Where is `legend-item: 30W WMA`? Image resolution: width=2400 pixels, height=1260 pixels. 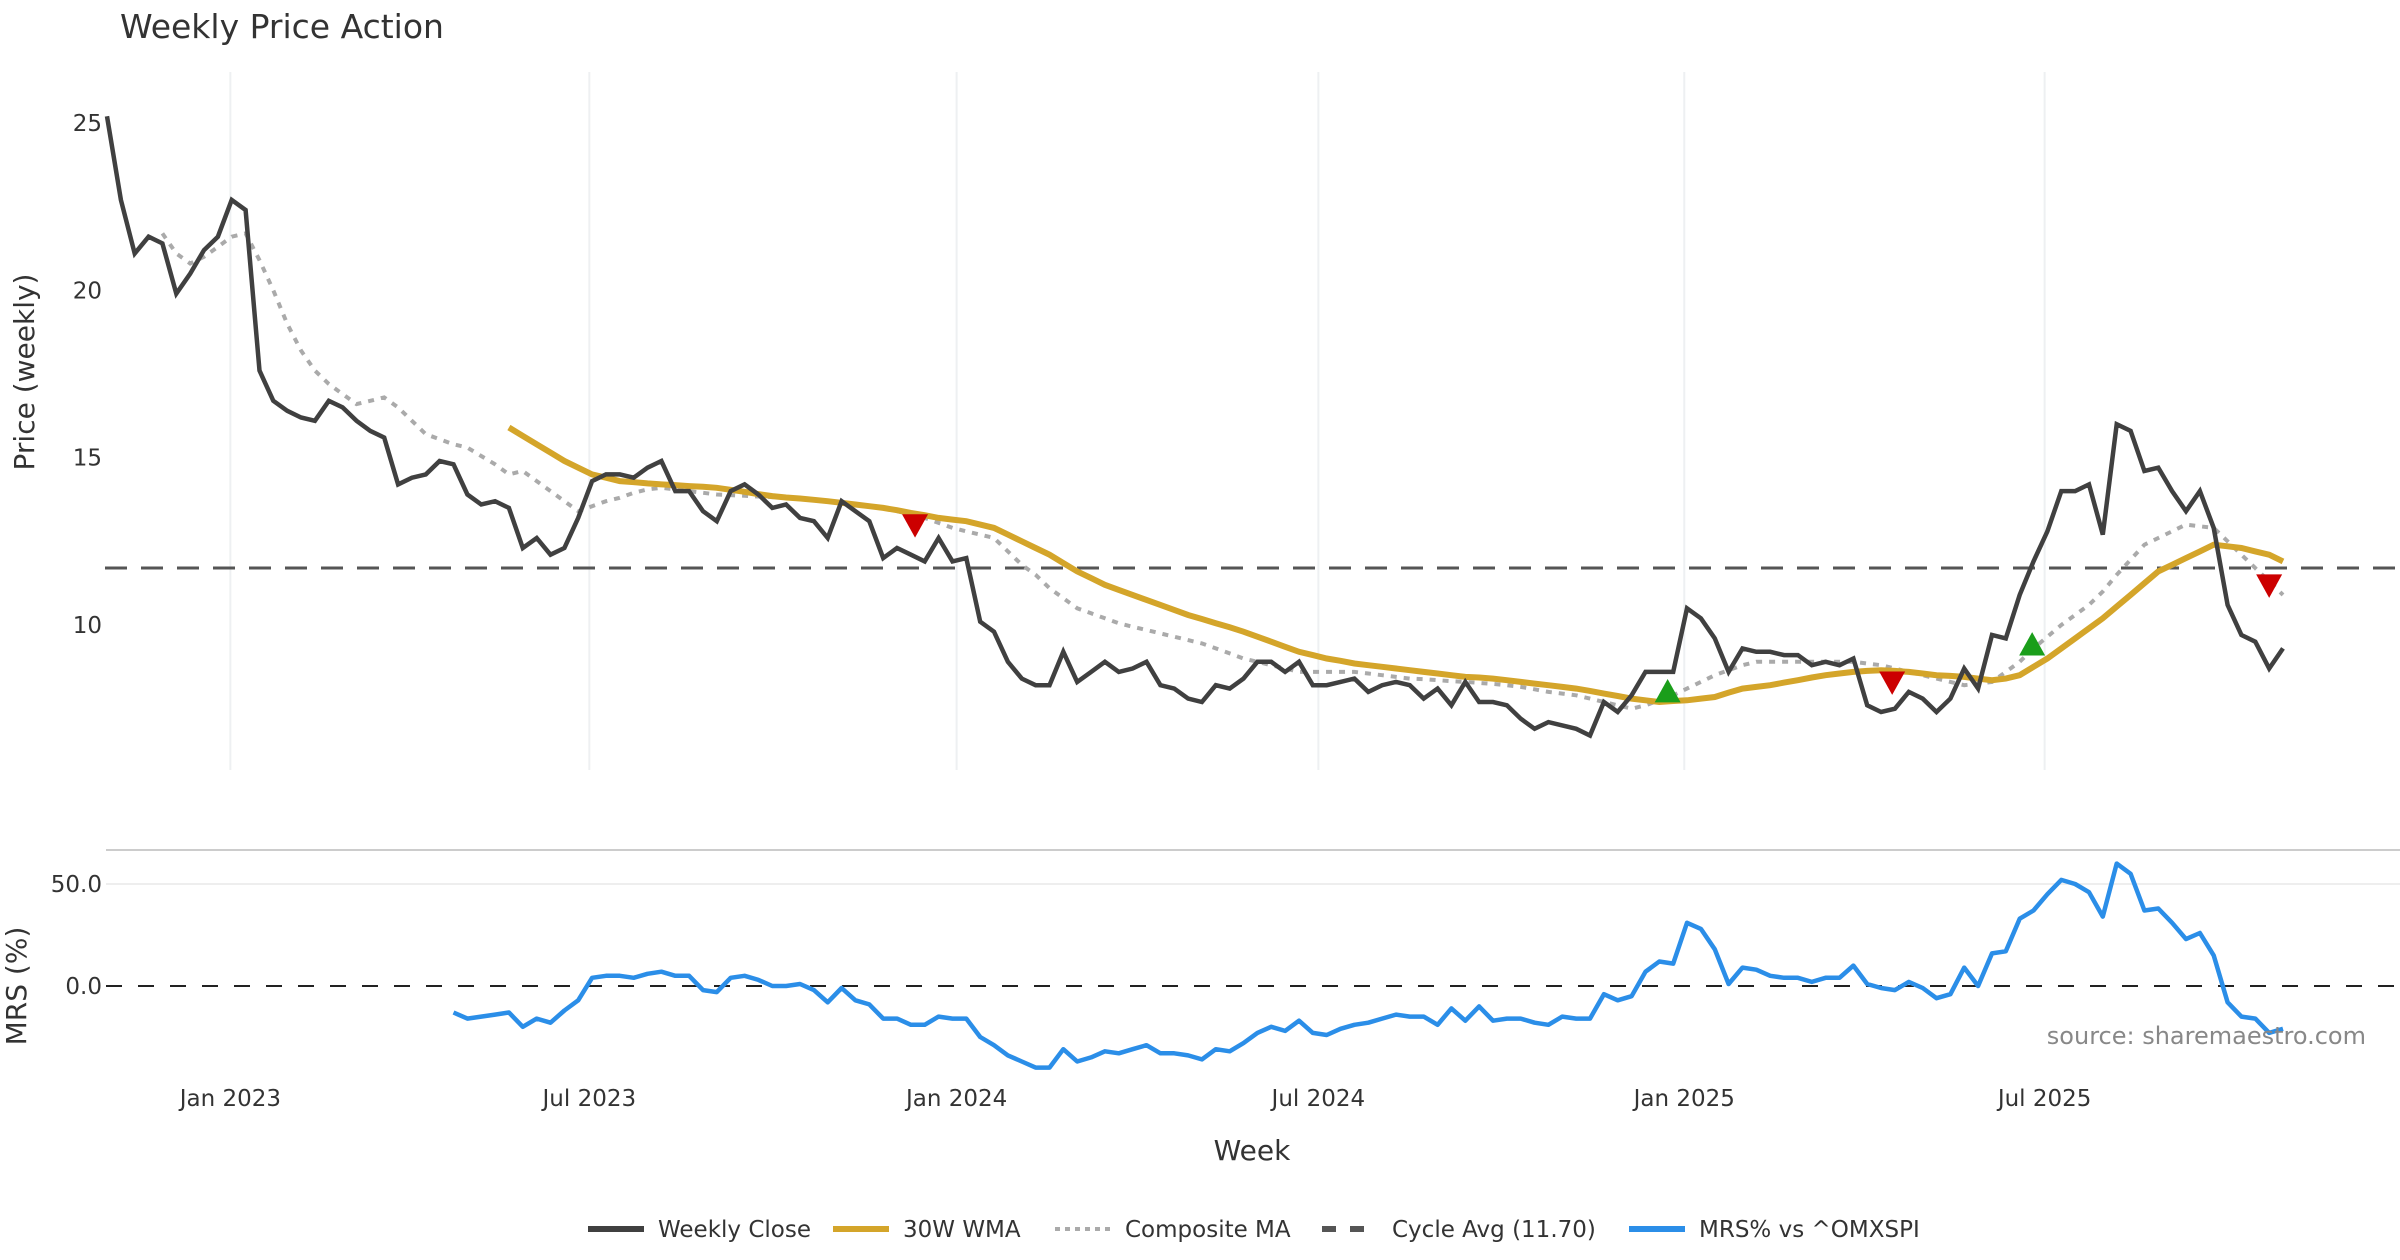 legend-item: 30W WMA is located at coordinates (927, 1230).